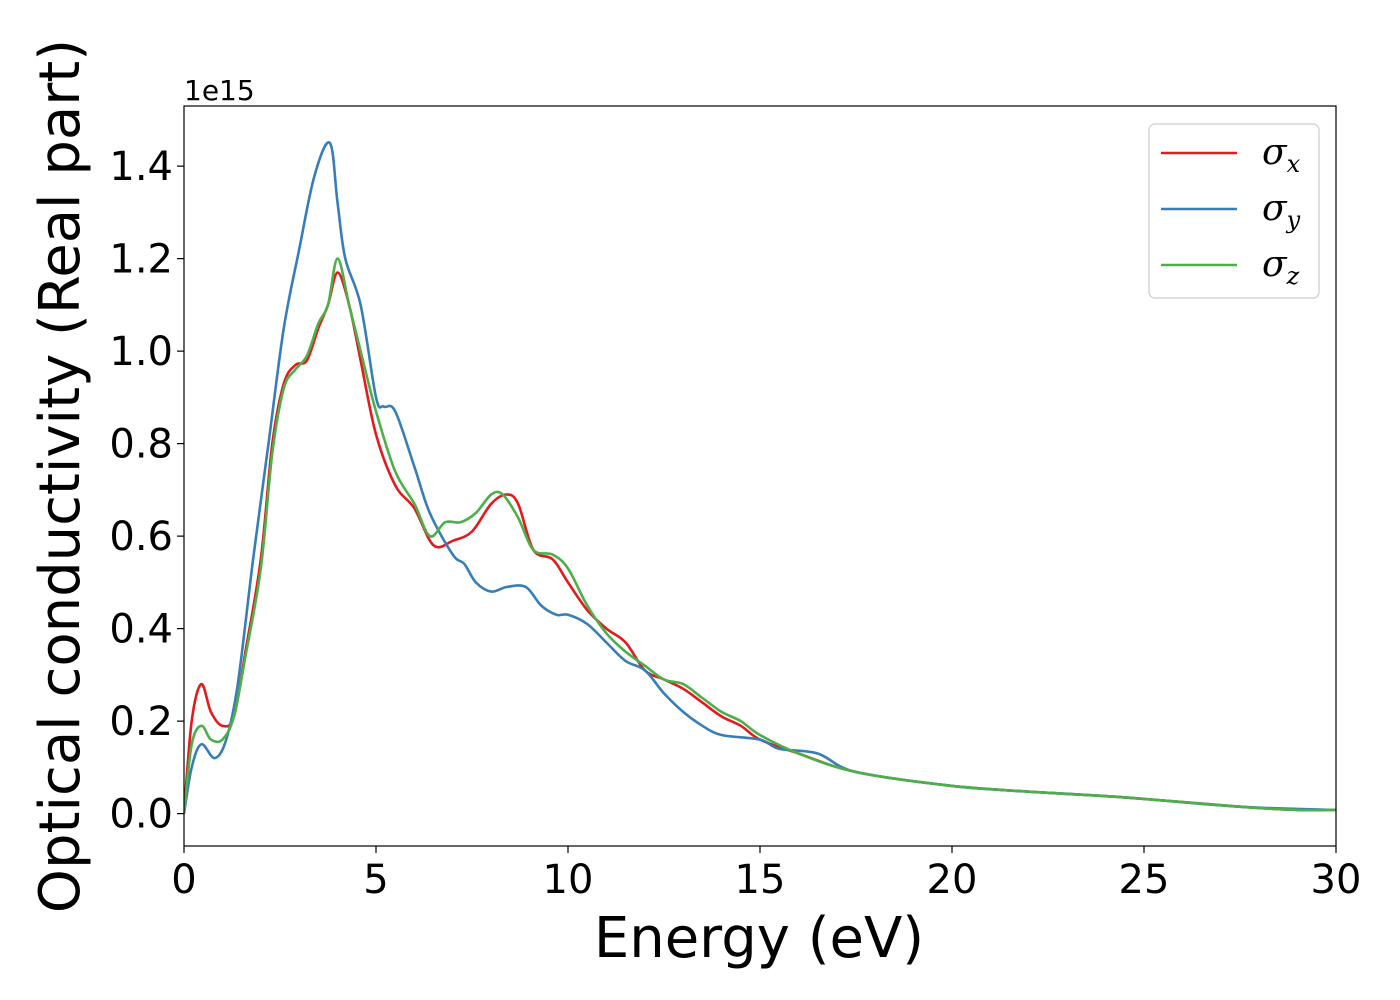 The width and height of the screenshot is (1400, 1000). Describe the element at coordinates (1336, 880) in the screenshot. I see `x-tick-label: 30` at that location.